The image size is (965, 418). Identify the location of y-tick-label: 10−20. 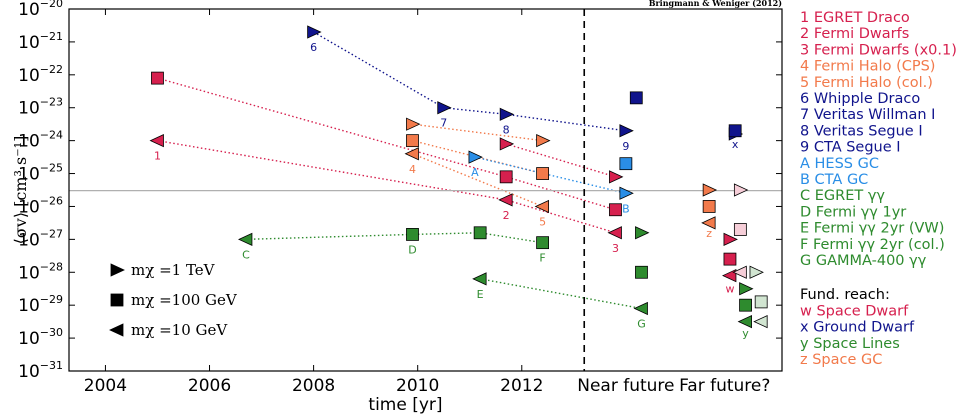
(40, 10).